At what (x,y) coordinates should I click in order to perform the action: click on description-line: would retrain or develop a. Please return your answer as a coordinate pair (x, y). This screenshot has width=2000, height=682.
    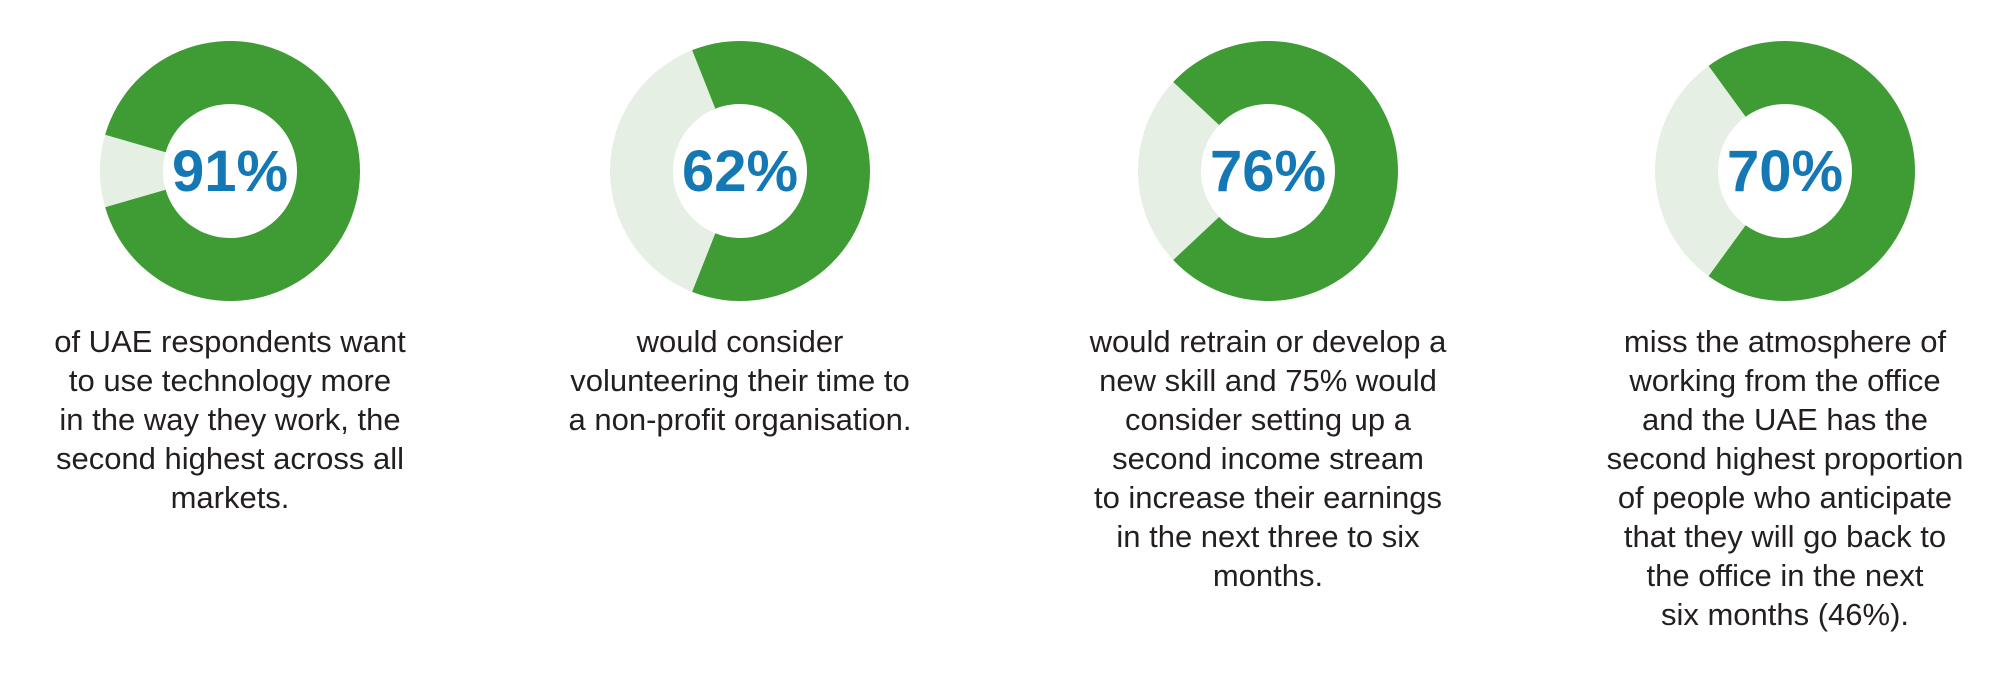
    Looking at the image, I should click on (1268, 341).